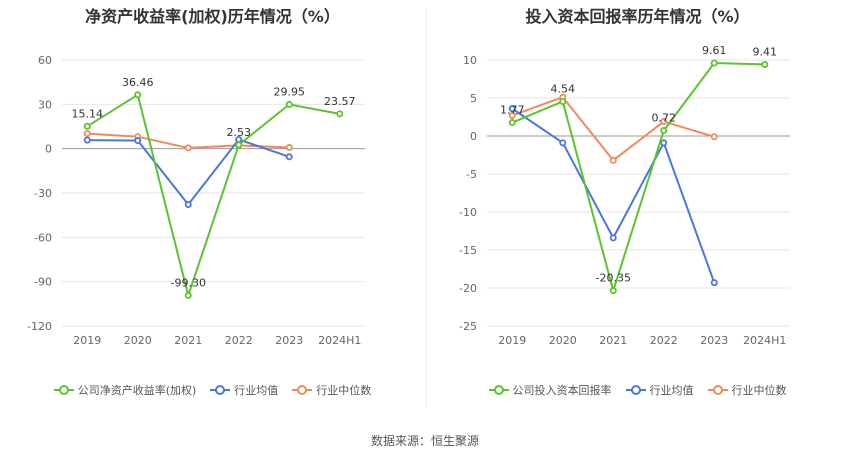 The image size is (850, 459). Describe the element at coordinates (43, 193) in the screenshot. I see `y-tick-label: -30` at that location.